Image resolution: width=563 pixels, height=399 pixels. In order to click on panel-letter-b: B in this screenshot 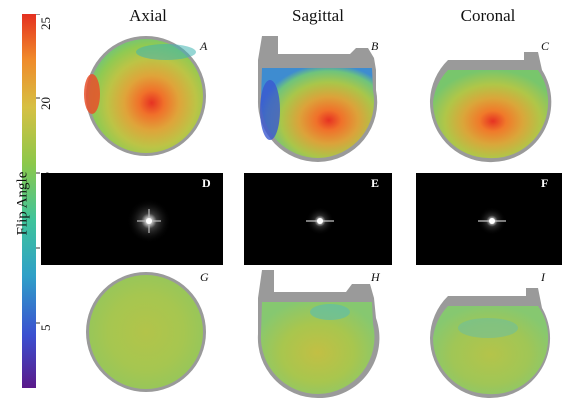, I will do `click(375, 46)`.